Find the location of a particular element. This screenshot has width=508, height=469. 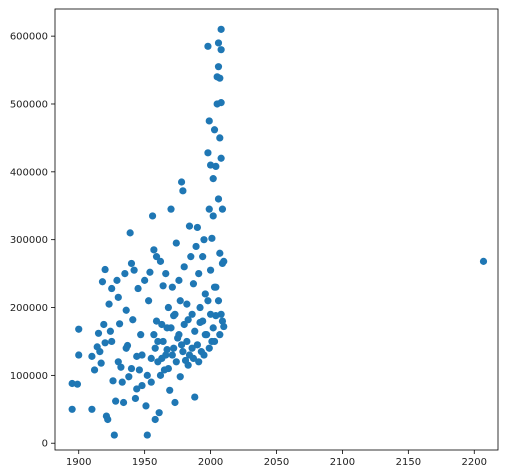

x-tick-label: 1900 is located at coordinates (78, 462).